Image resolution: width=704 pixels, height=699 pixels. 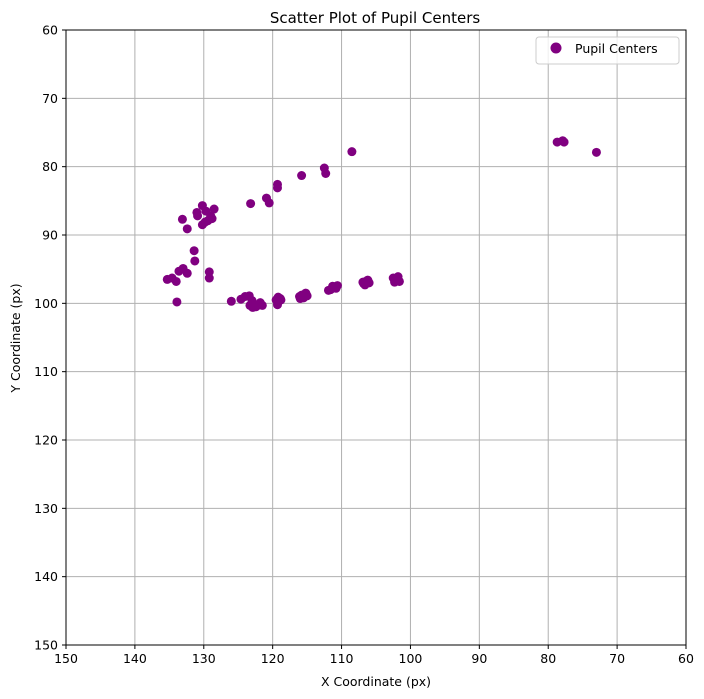 I want to click on y-tick-label: 60, so click(x=50, y=30).